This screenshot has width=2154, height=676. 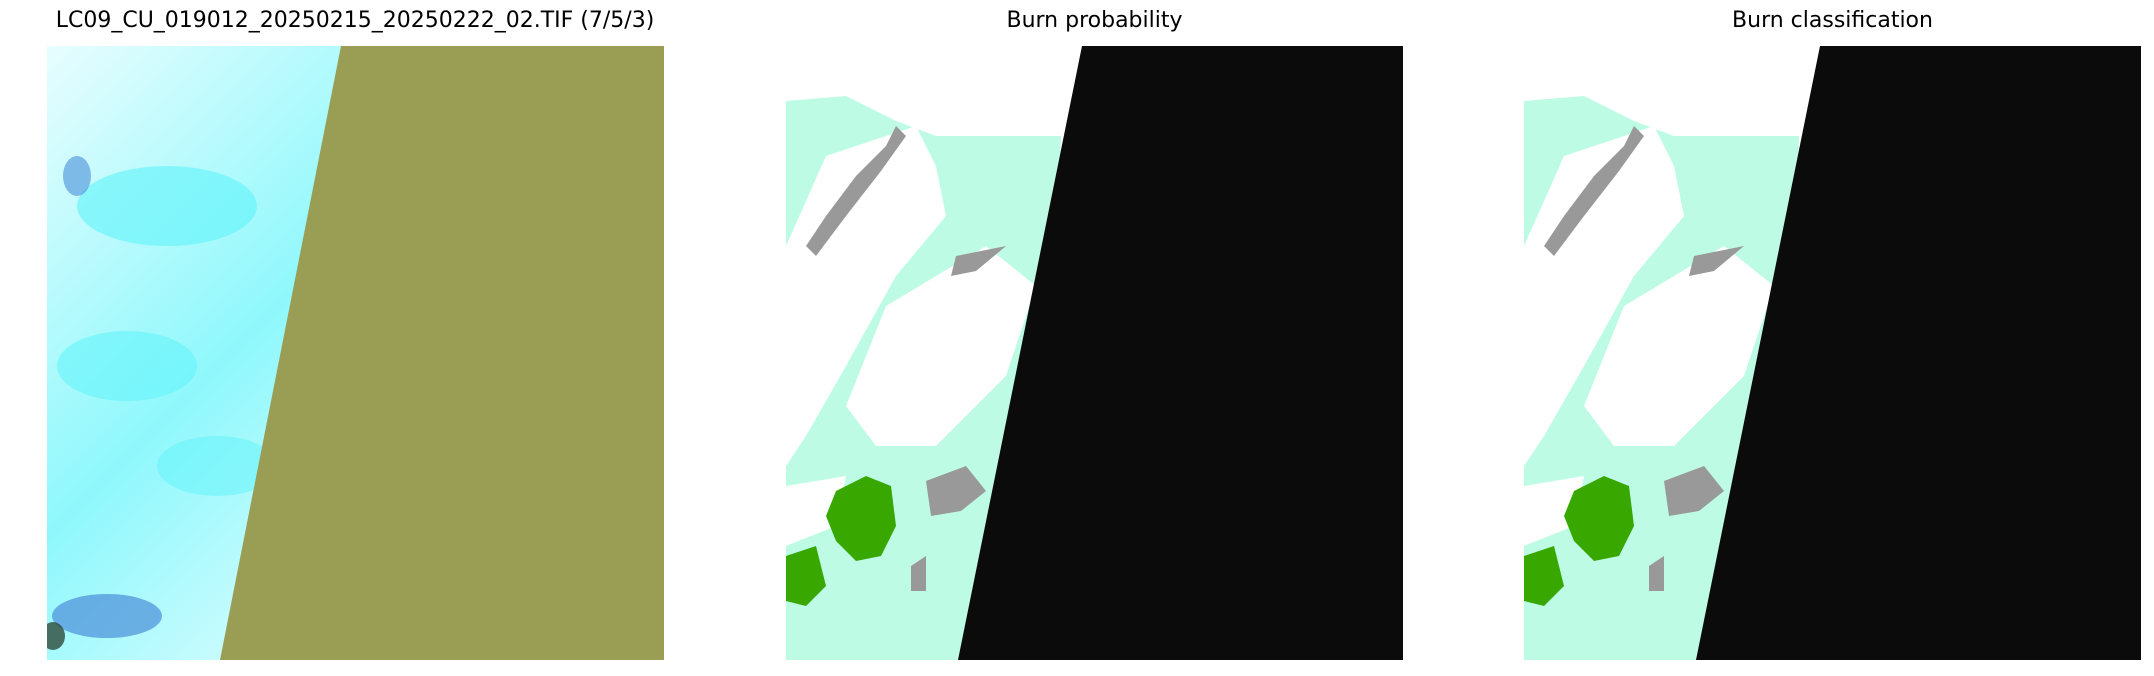 What do you see at coordinates (56, 636) in the screenshot?
I see `dark-land-patch` at bounding box center [56, 636].